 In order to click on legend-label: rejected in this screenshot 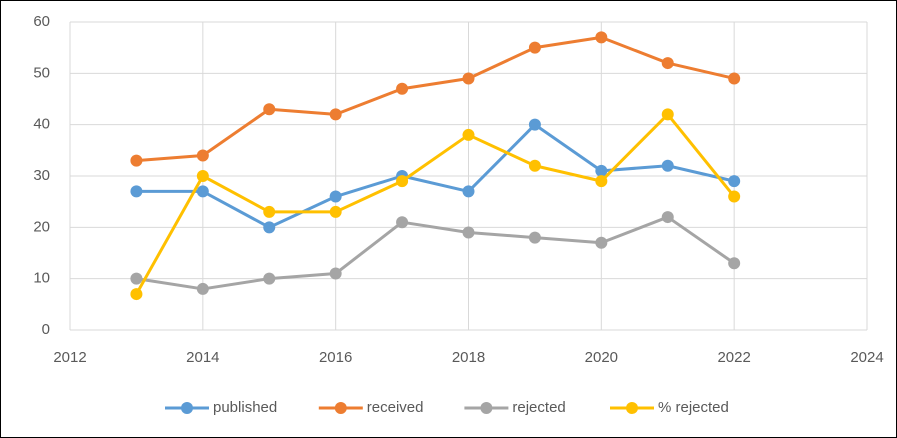, I will do `click(538, 407)`.